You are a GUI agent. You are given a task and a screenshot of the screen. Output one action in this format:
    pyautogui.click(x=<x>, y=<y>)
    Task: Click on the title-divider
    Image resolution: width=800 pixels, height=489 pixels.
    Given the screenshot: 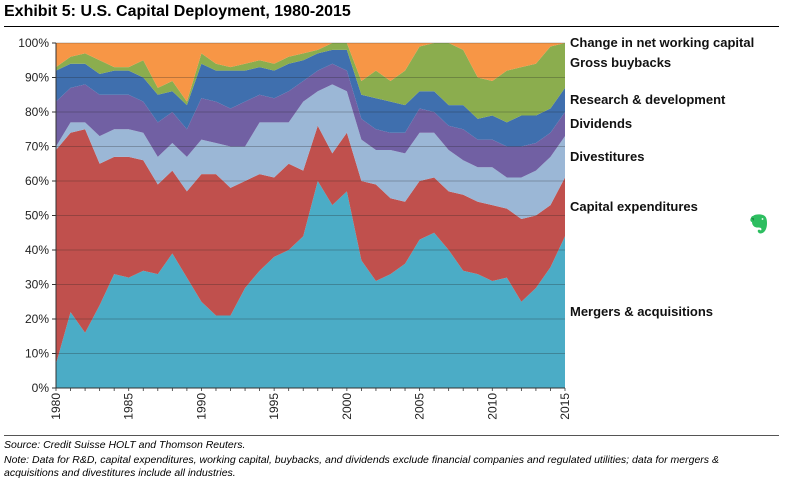 What is the action you would take?
    pyautogui.click(x=391, y=26)
    